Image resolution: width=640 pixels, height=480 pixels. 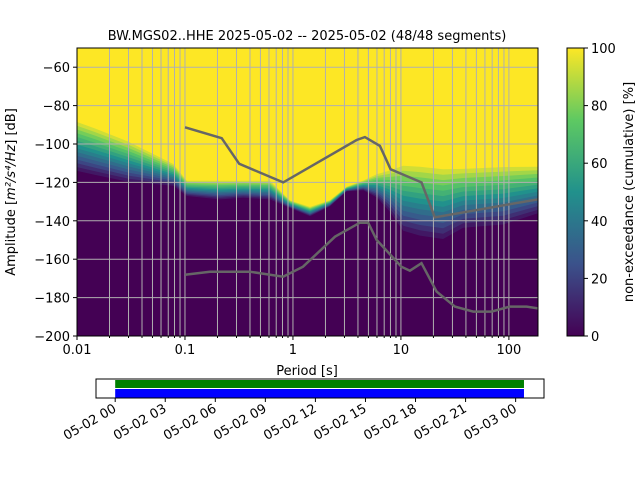 What do you see at coordinates (55, 203) in the screenshot?
I see `y-axis: −60 −80 −100 −120 −140 −160 −180 −200` at bounding box center [55, 203].